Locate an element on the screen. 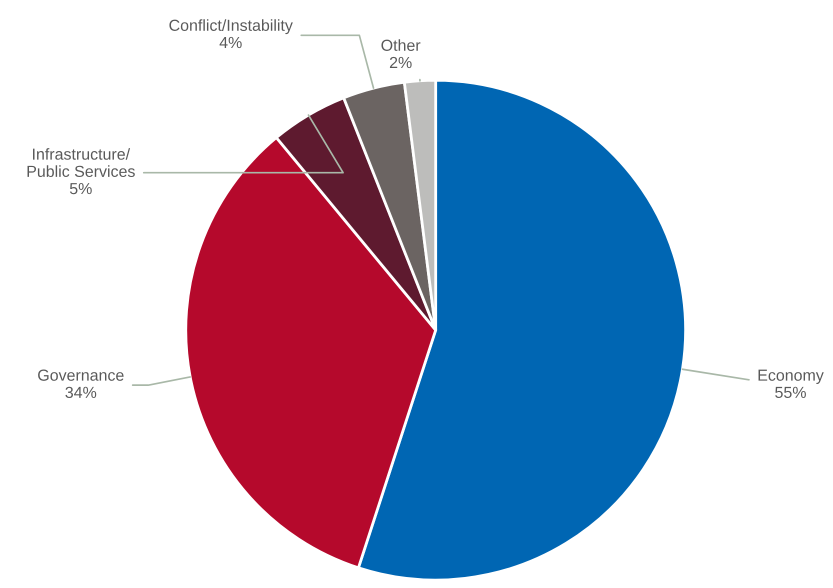 The image size is (833, 588). slice-label: Economy is located at coordinates (791, 377).